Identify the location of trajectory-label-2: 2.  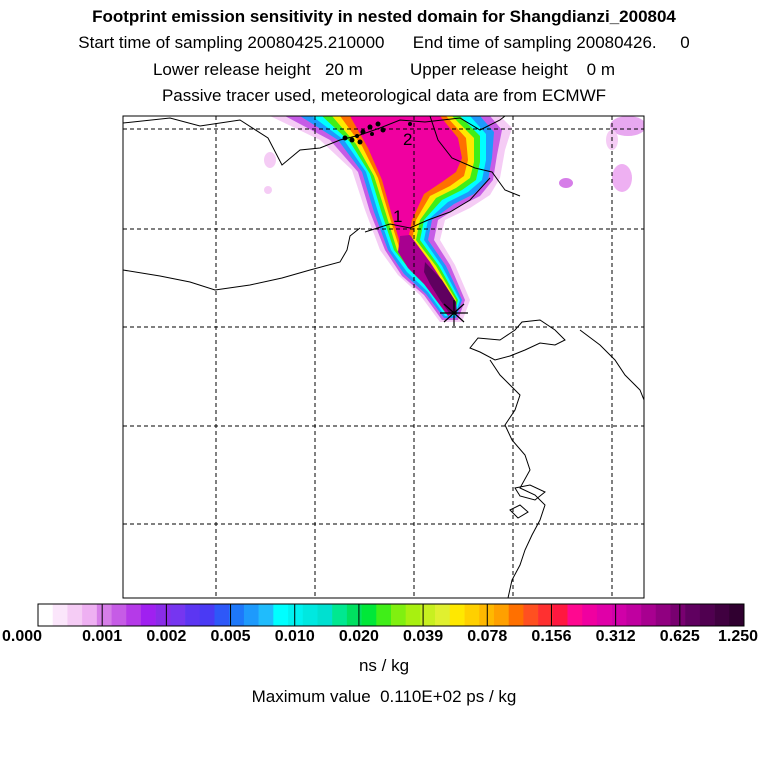
(407, 139).